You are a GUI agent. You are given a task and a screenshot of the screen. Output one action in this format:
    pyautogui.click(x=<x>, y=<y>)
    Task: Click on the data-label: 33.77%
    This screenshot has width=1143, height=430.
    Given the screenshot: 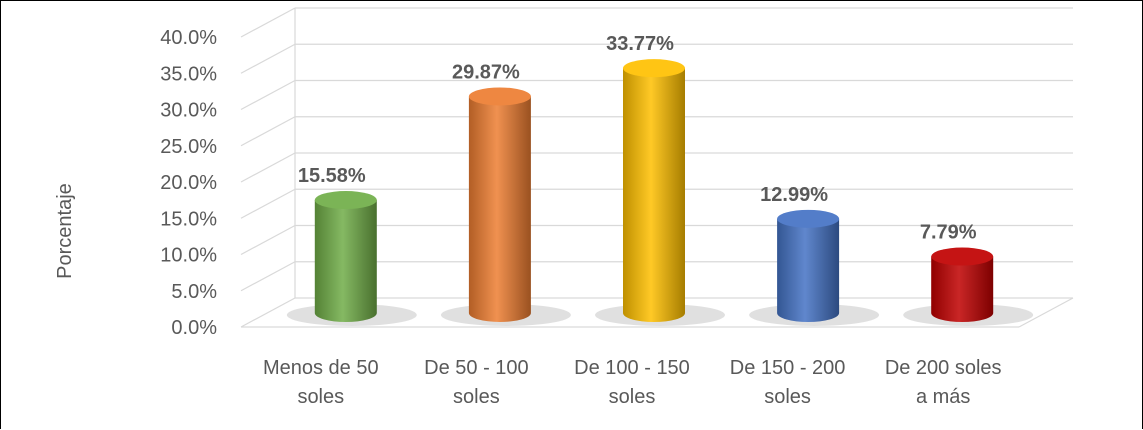 What is the action you would take?
    pyautogui.click(x=640, y=44)
    